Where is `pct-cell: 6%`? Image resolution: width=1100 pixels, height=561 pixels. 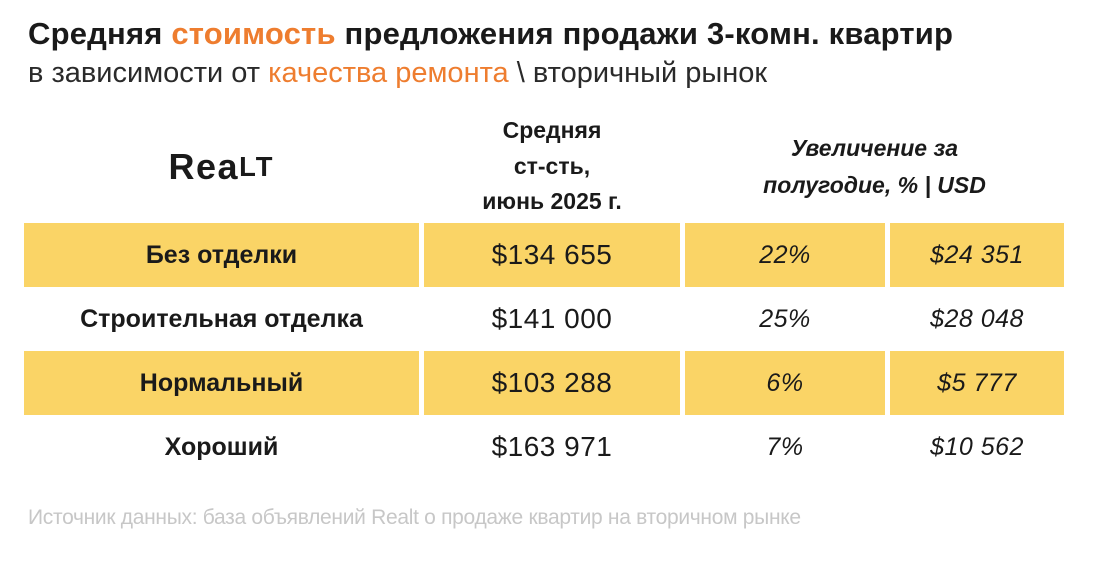
pct-cell: 6% is located at coordinates (785, 383).